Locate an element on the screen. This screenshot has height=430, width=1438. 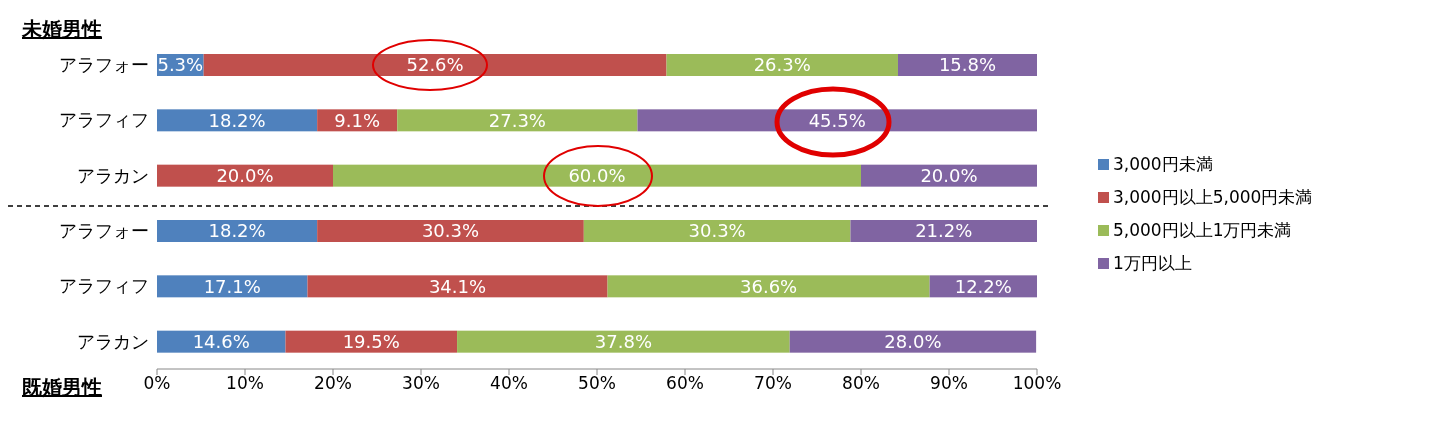
data-label: 34.1% is located at coordinates (457, 286).